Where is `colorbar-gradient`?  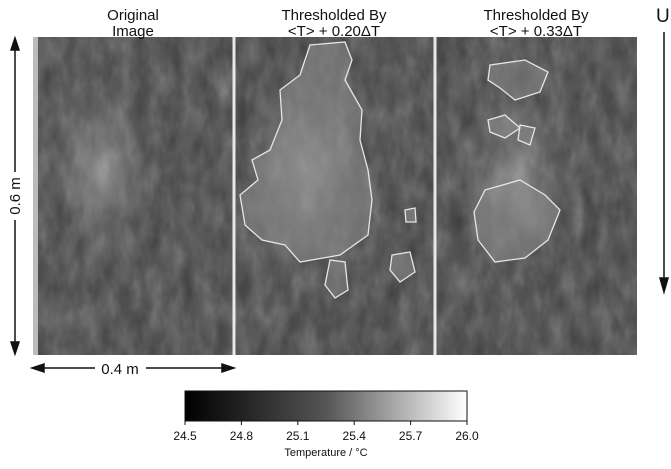 colorbar-gradient is located at coordinates (326, 406).